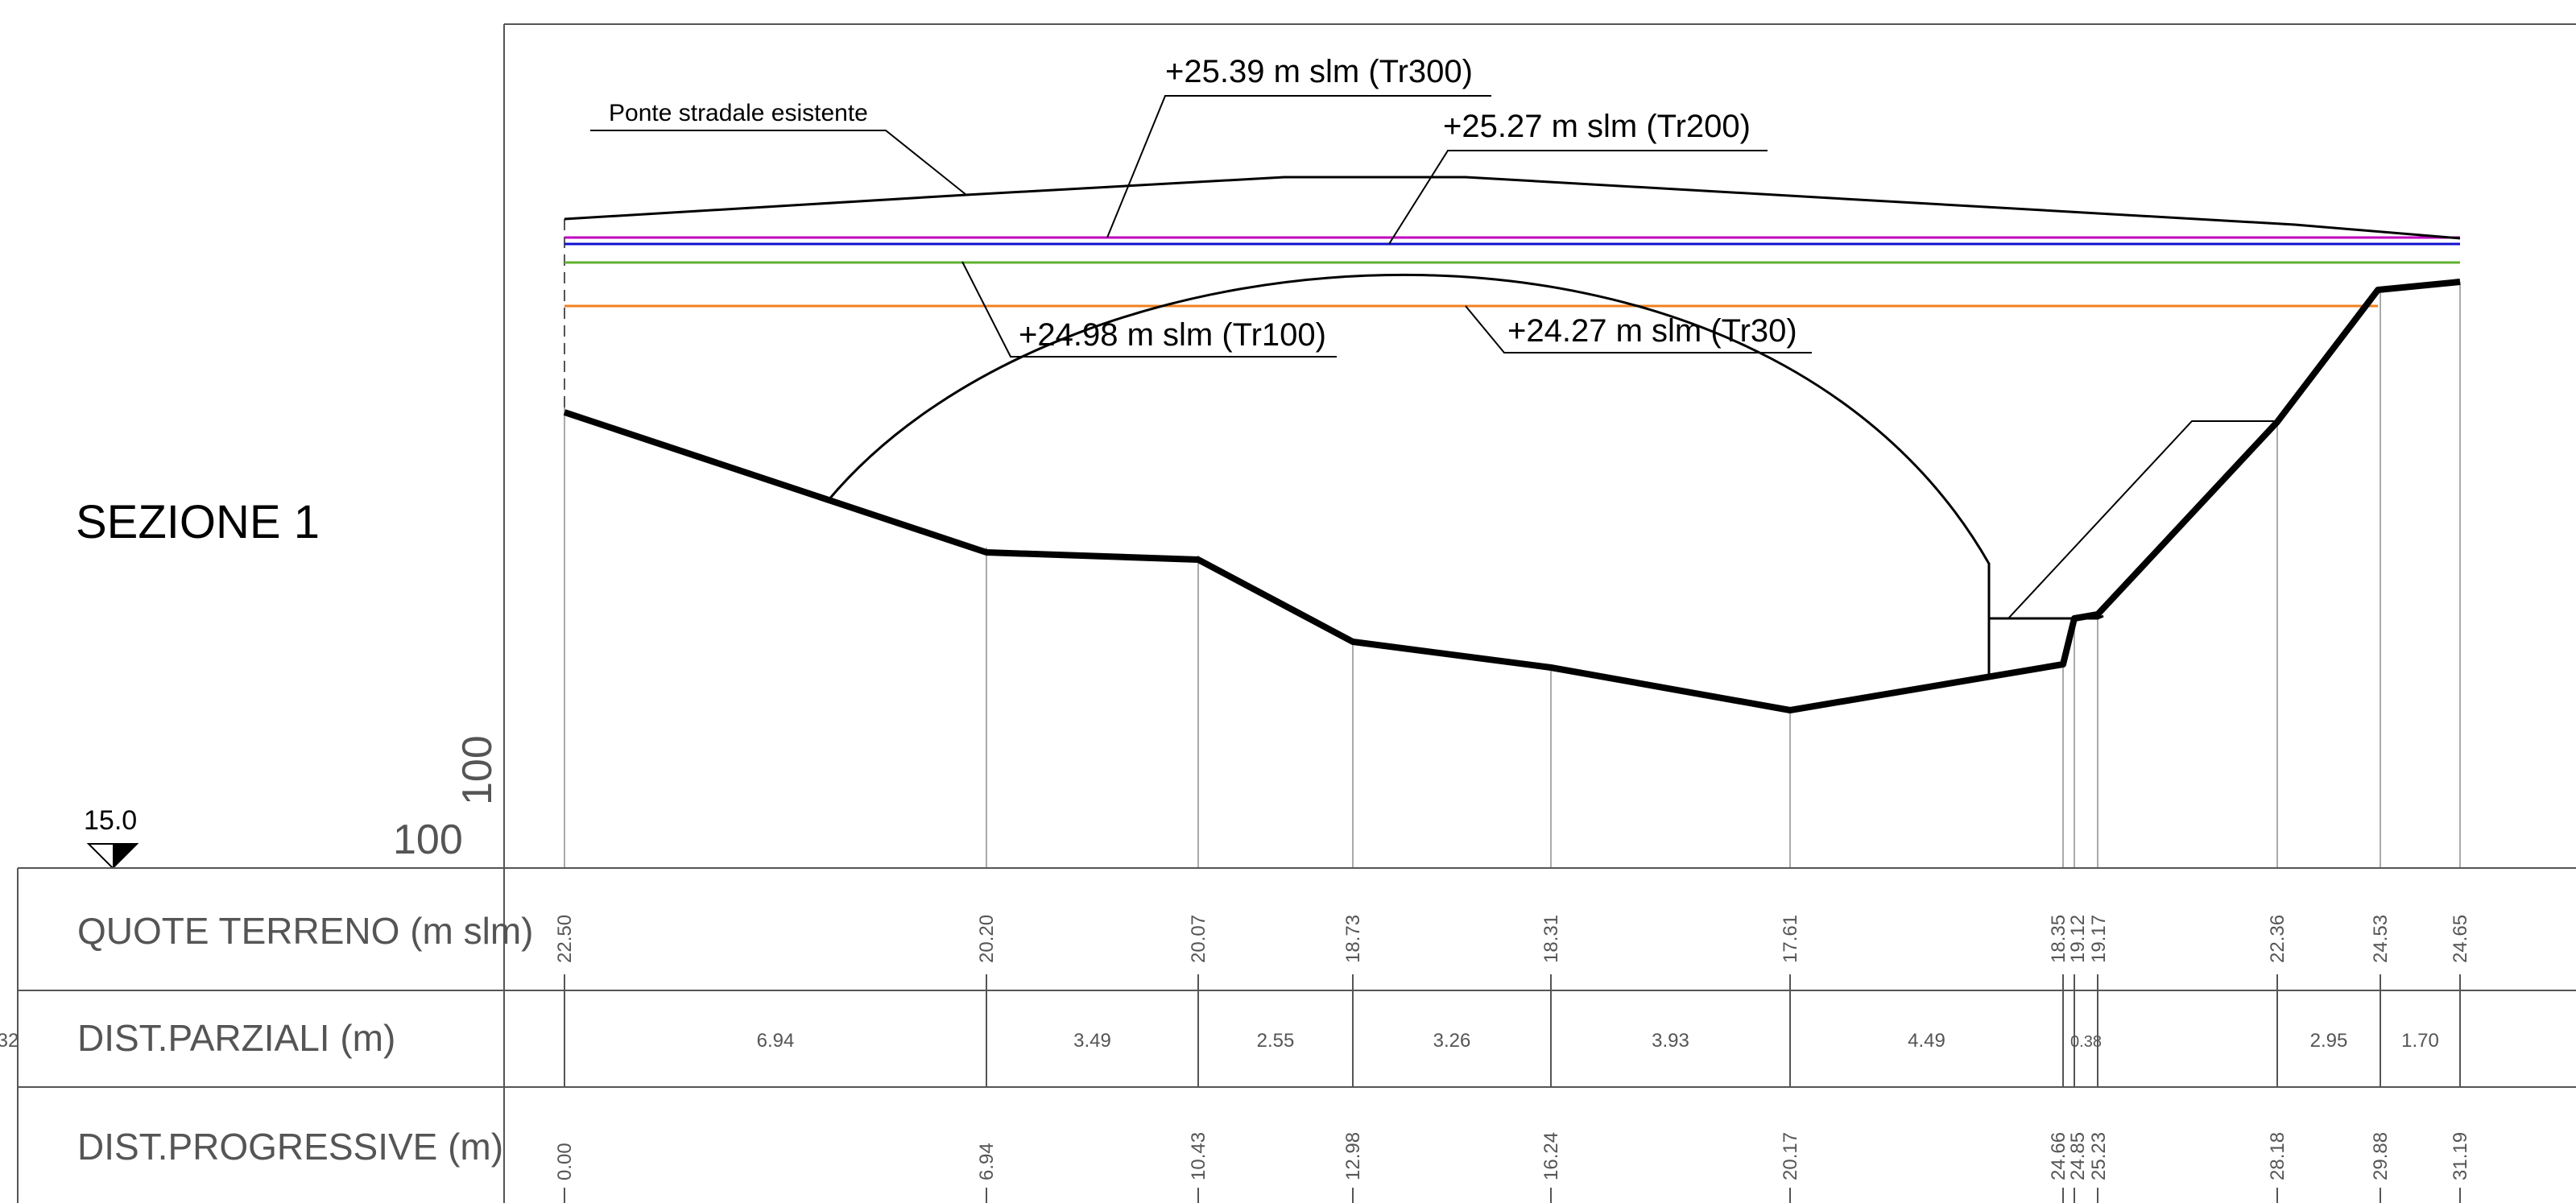 This screenshot has height=1203, width=2576. What do you see at coordinates (110, 820) in the screenshot?
I see `datum-value: 15.0` at bounding box center [110, 820].